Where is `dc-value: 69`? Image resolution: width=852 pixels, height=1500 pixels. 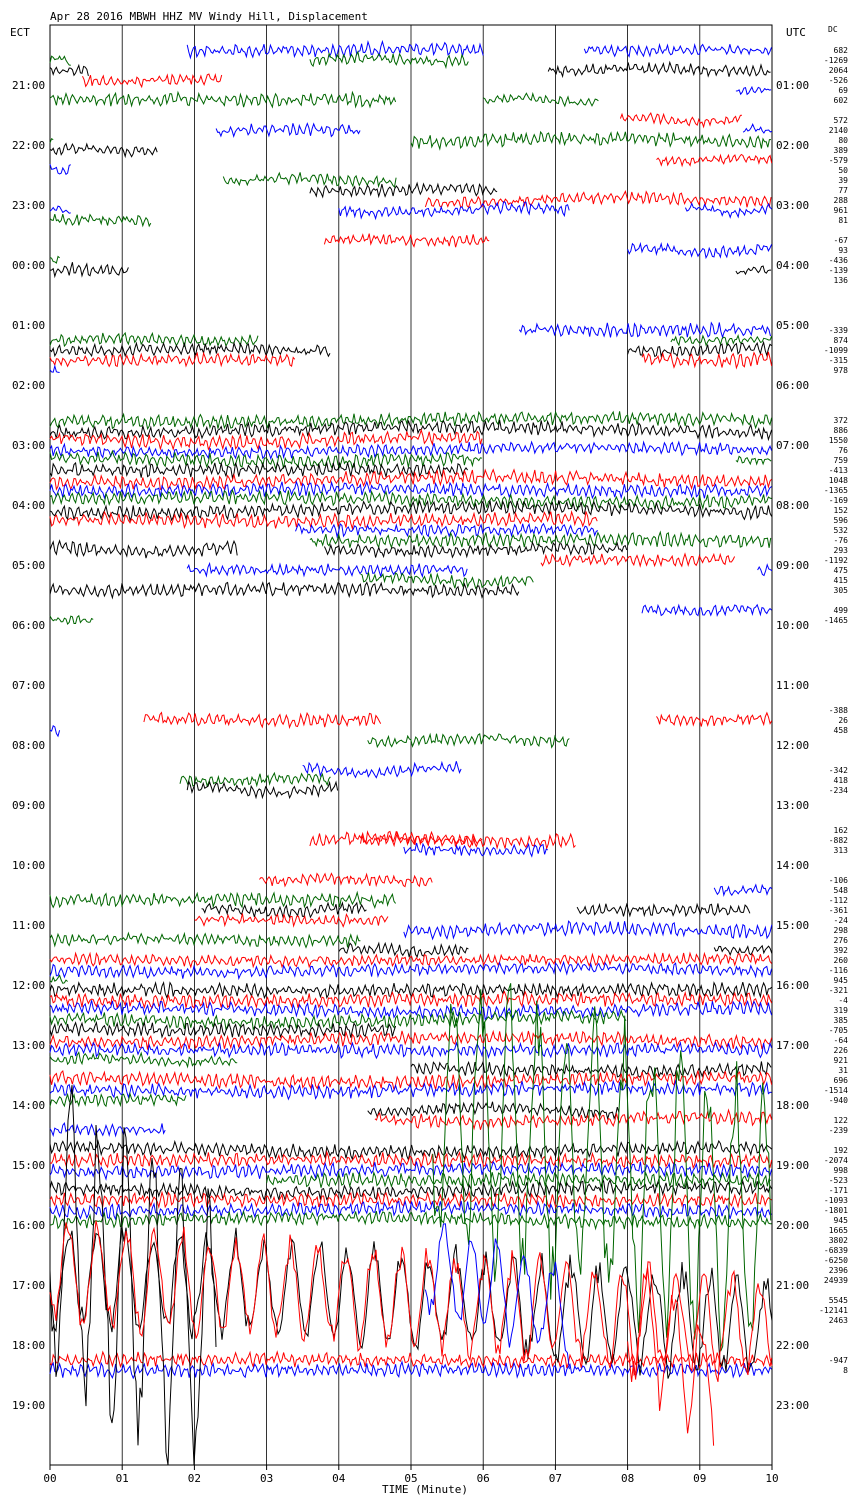
dc-value: 69 is located at coordinates (843, 90).